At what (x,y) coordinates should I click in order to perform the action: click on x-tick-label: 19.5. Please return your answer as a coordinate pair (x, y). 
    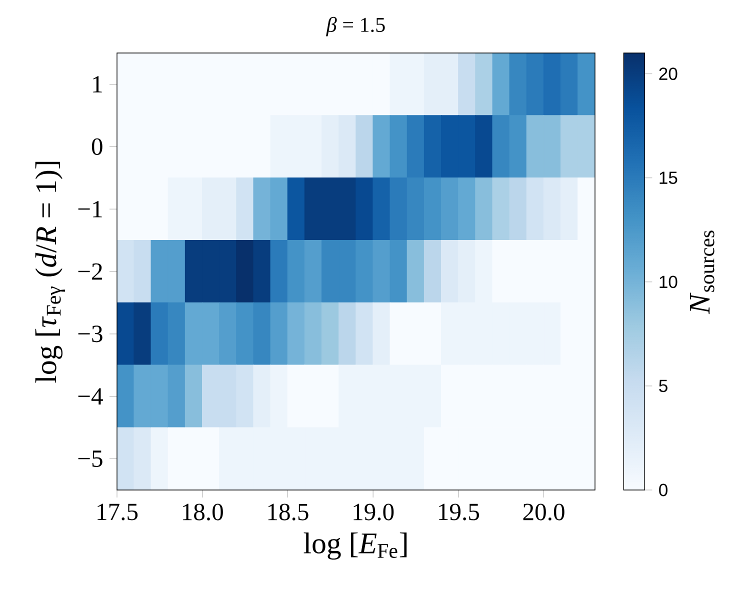
    Looking at the image, I should click on (459, 512).